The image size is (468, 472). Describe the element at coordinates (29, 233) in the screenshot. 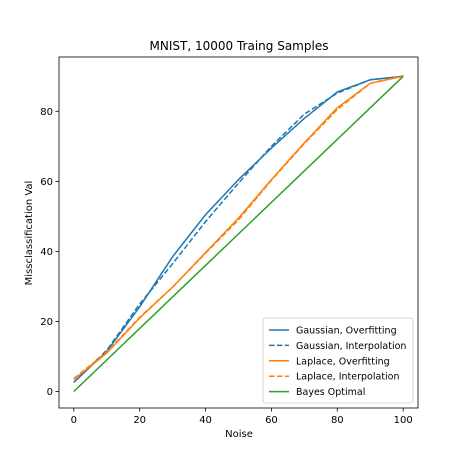

I see `y-axis-label: Missclassification Val` at that location.